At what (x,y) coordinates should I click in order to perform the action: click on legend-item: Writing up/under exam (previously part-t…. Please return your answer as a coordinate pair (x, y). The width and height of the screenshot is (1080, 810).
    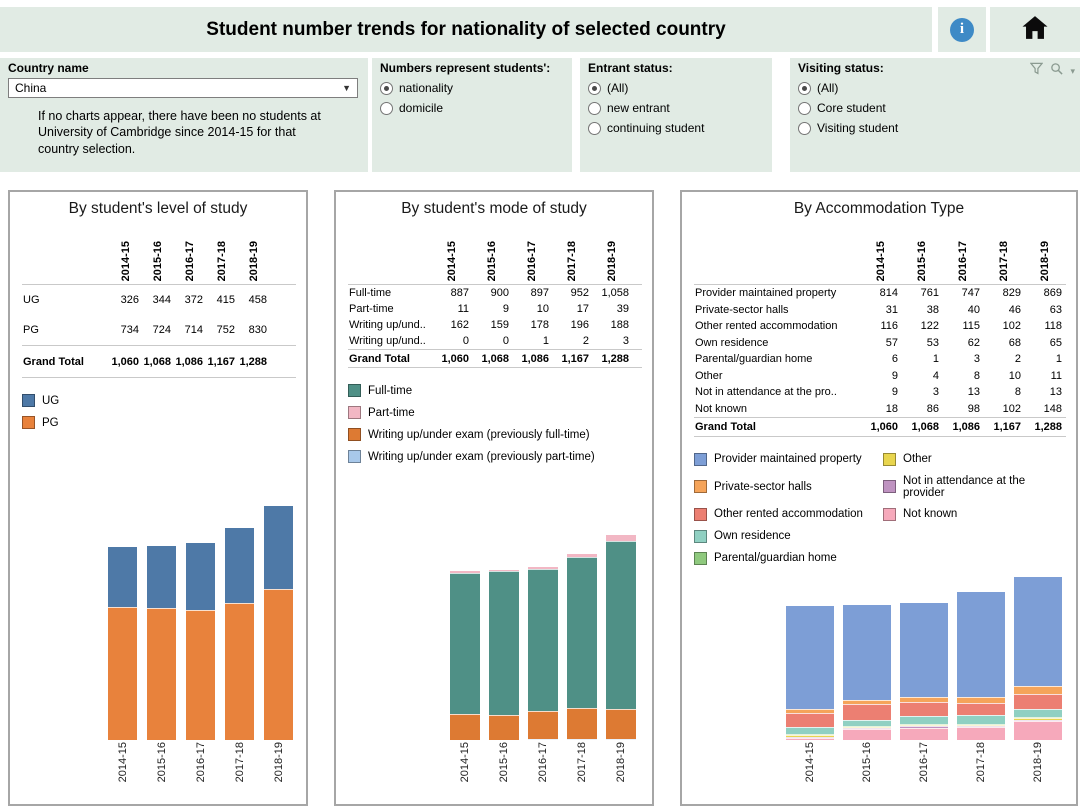
    Looking at the image, I should click on (495, 456).